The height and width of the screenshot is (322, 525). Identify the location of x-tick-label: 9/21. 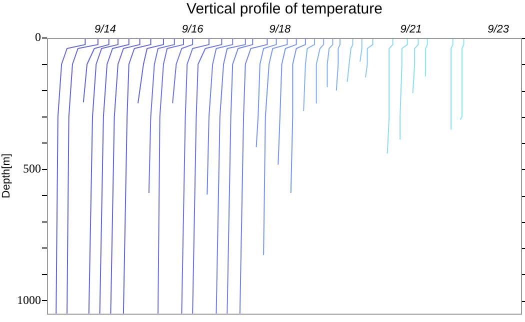
(411, 29).